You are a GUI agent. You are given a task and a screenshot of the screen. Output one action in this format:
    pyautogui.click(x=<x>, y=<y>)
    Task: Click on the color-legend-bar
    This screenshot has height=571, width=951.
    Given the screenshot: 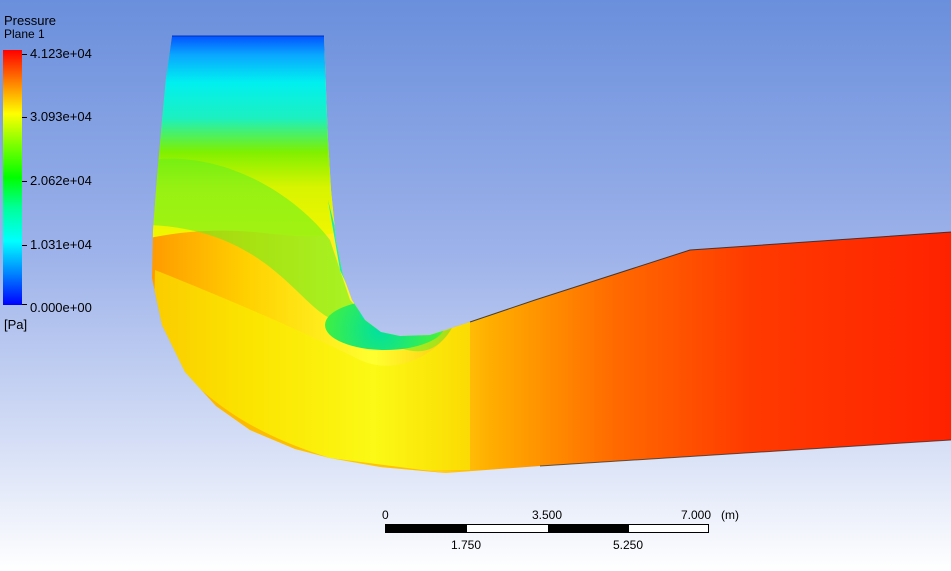 What is the action you would take?
    pyautogui.click(x=12, y=177)
    